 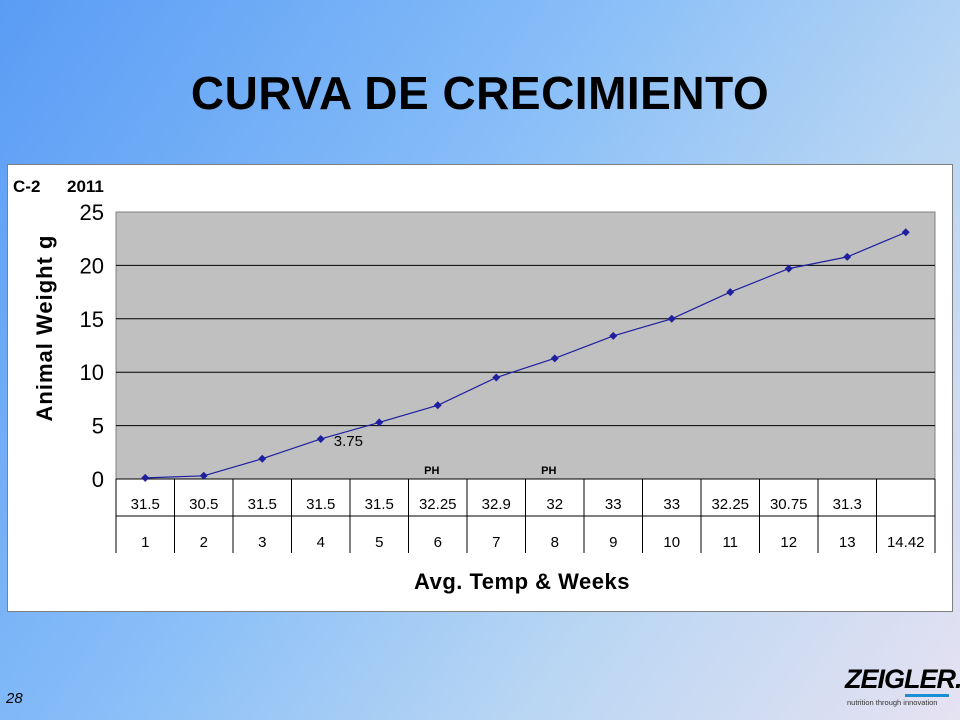 I want to click on table-week-cell: 2, so click(x=204, y=542).